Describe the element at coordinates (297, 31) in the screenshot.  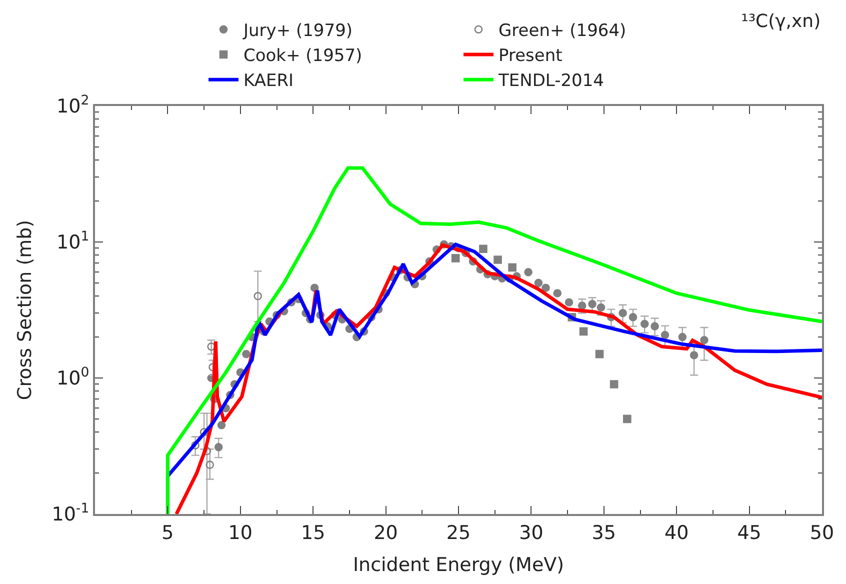
I see `legend-label: Jury+ (1979)` at that location.